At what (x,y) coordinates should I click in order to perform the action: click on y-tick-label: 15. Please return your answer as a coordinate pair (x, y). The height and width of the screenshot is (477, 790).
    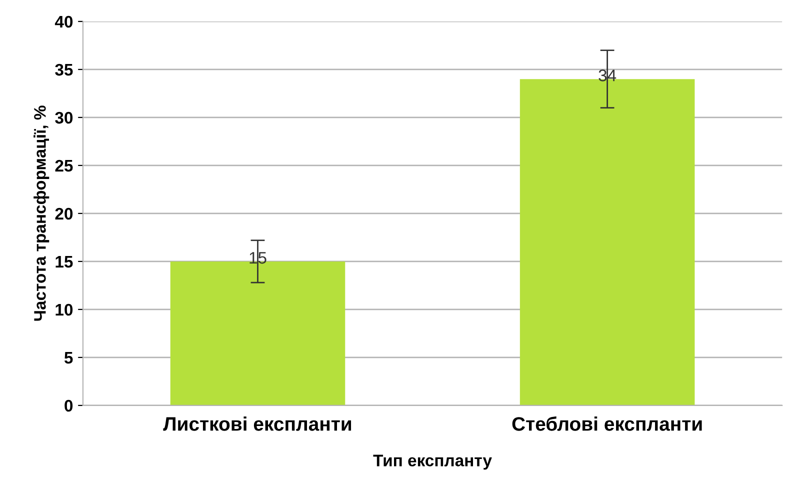
    Looking at the image, I should click on (64, 262).